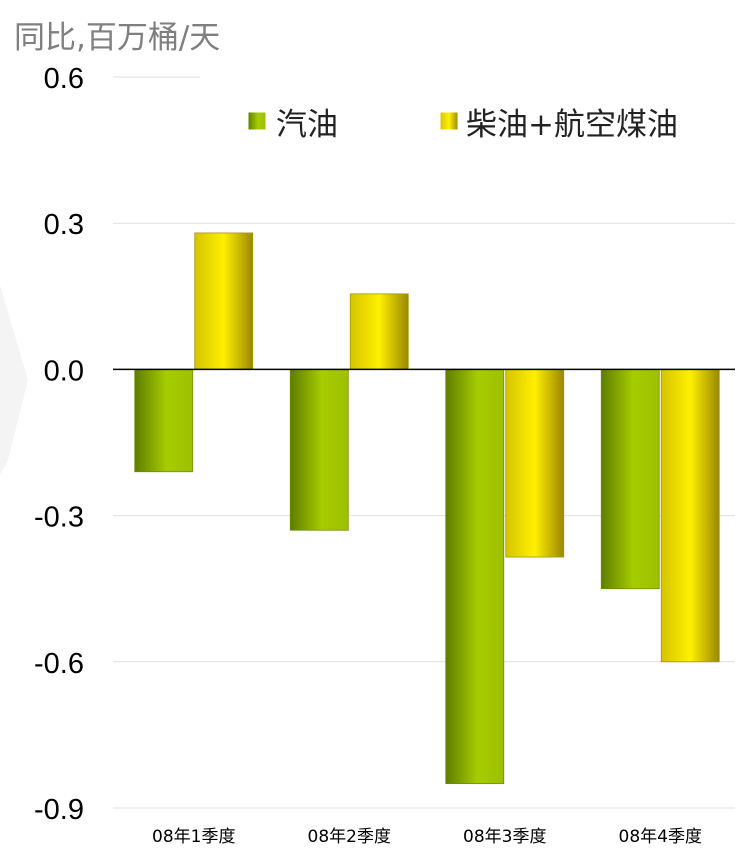 This screenshot has height=851, width=738. Describe the element at coordinates (449, 121) in the screenshot. I see `legend-swatch-diesel-jet` at that location.